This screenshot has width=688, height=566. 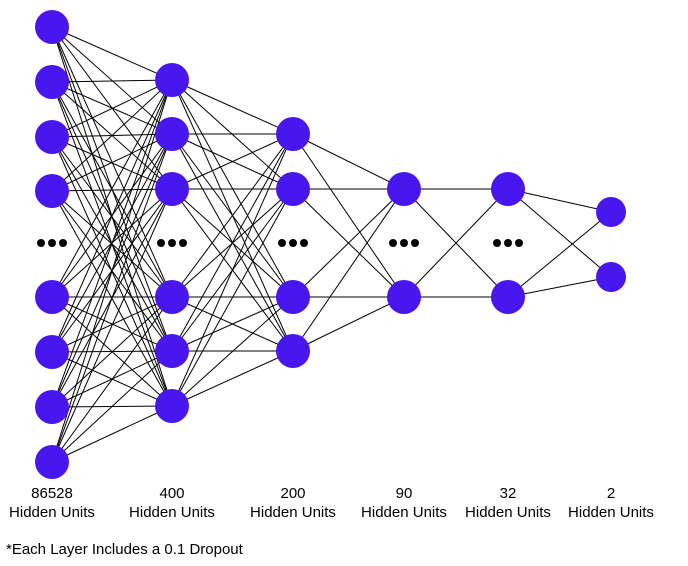 I want to click on layer-label-1: 86528 Hidden Units, so click(x=61, y=503).